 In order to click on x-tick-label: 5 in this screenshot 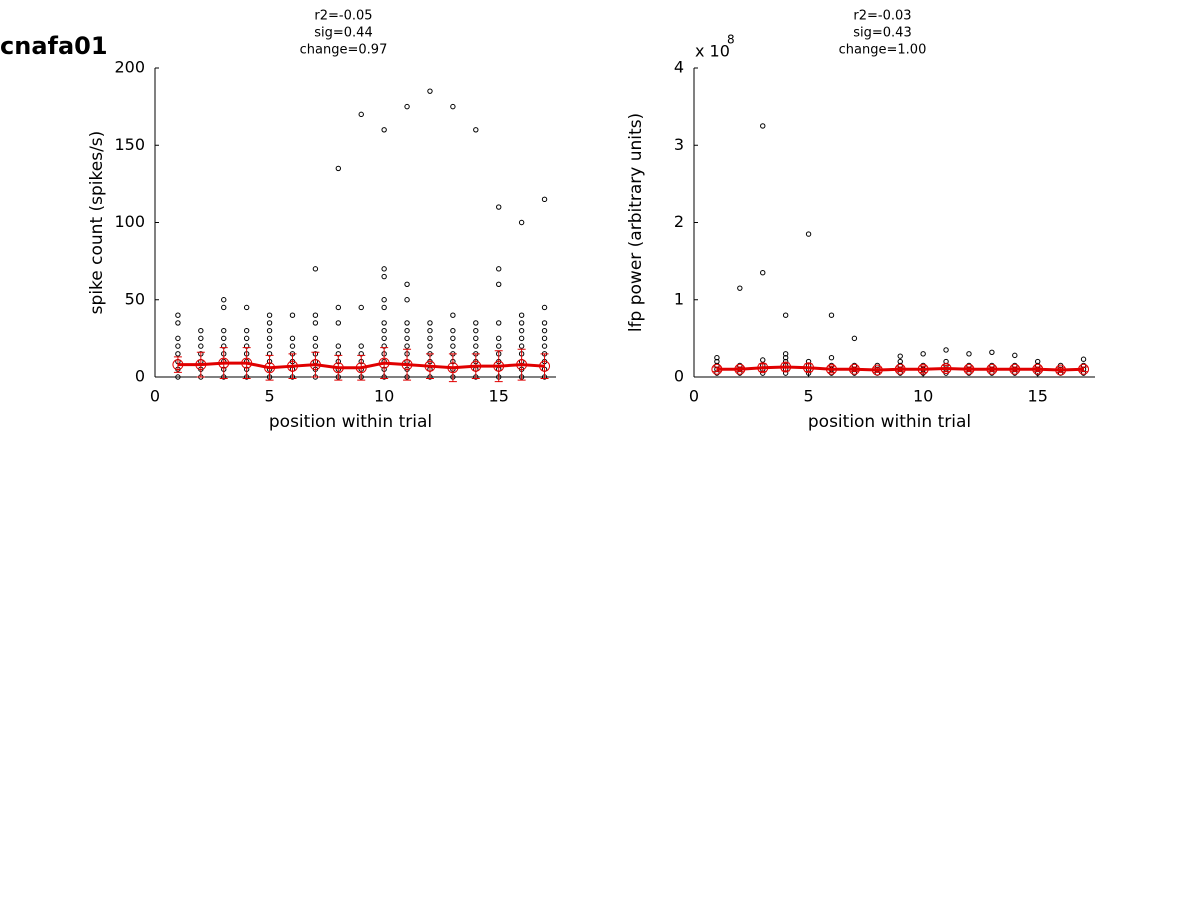, I will do `click(269, 396)`.